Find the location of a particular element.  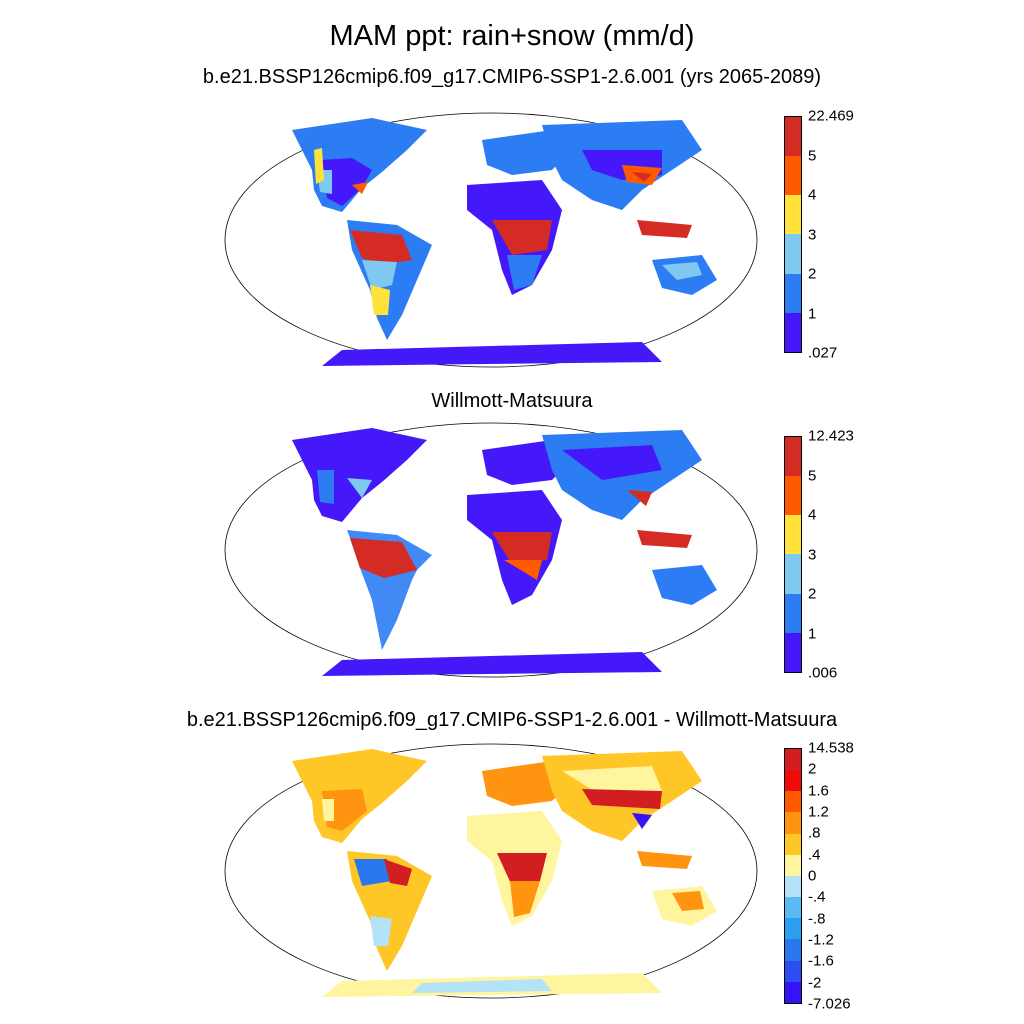

panel-2-colorbar is located at coordinates (793, 554).